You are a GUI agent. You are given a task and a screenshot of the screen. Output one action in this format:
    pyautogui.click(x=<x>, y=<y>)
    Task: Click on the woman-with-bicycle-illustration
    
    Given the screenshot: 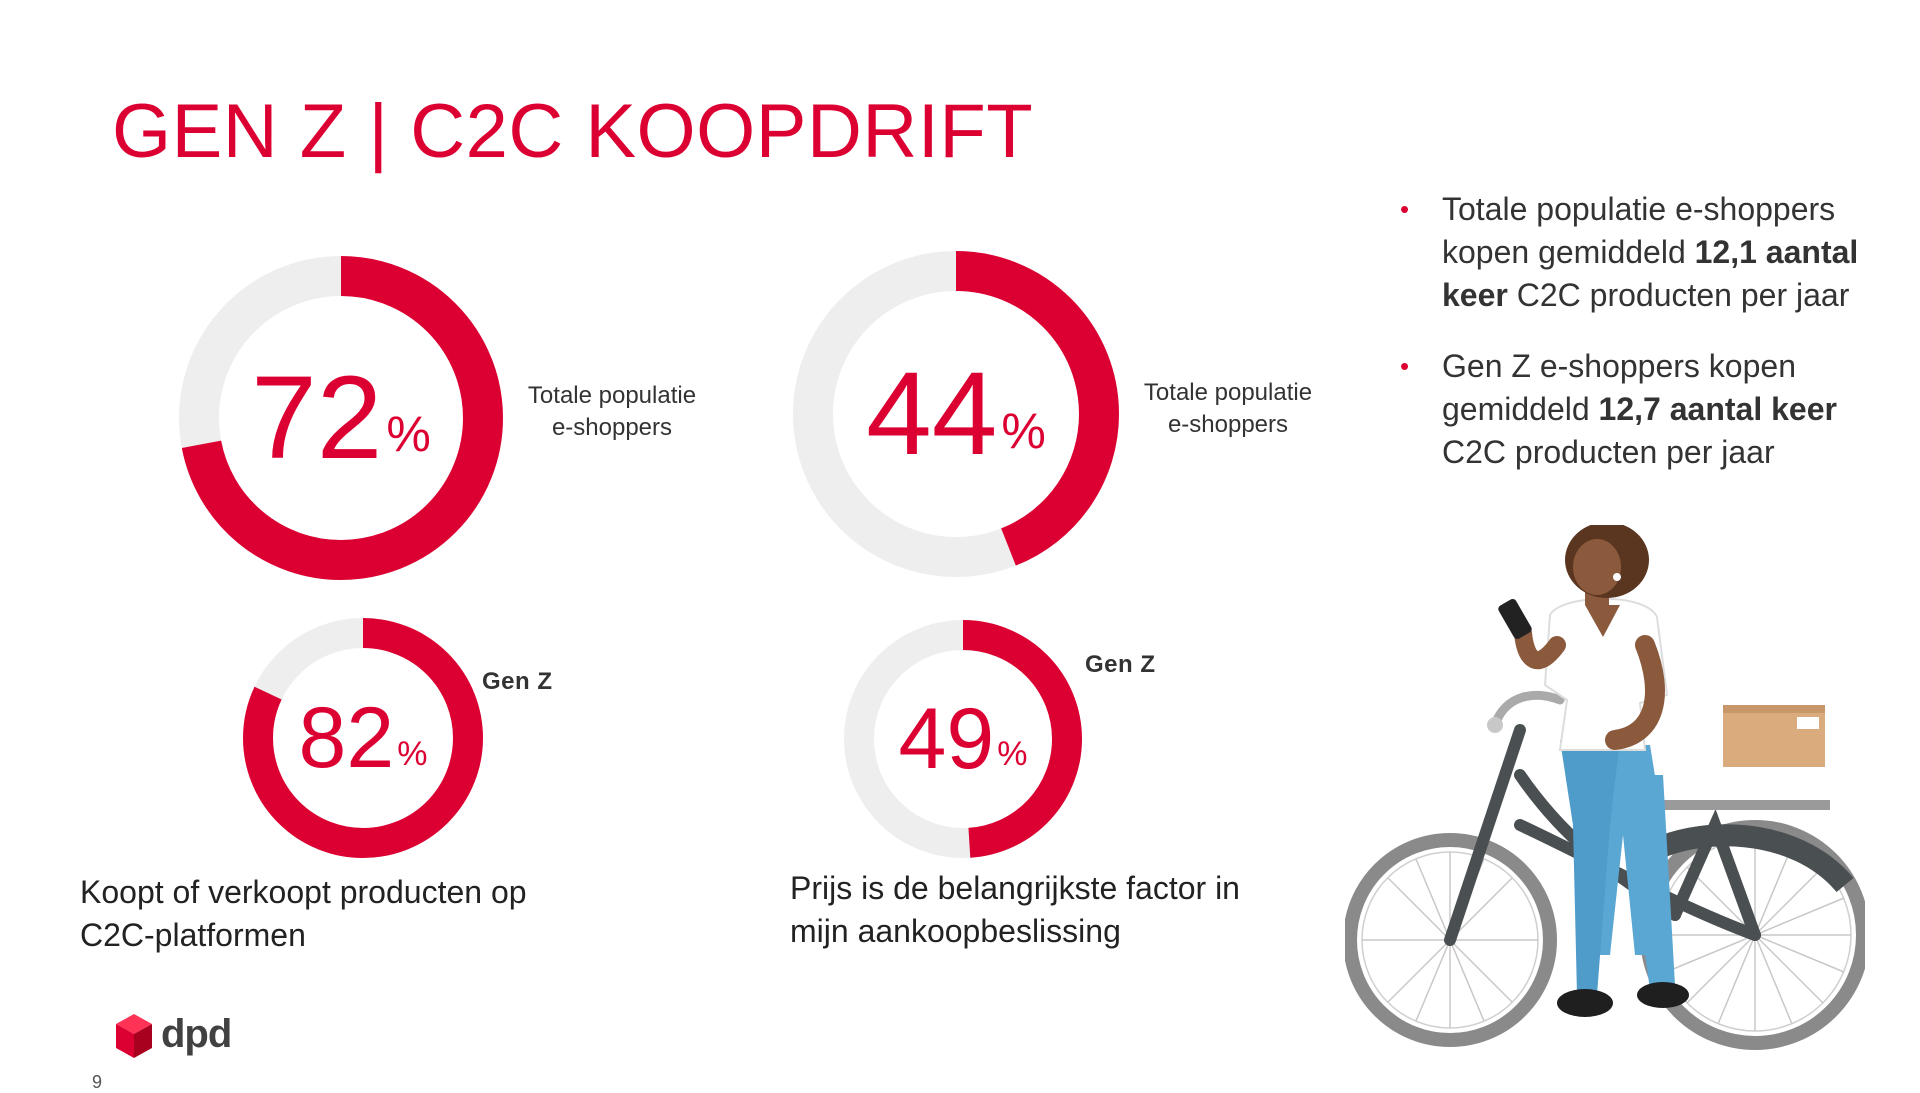 What is the action you would take?
    pyautogui.click(x=1605, y=787)
    